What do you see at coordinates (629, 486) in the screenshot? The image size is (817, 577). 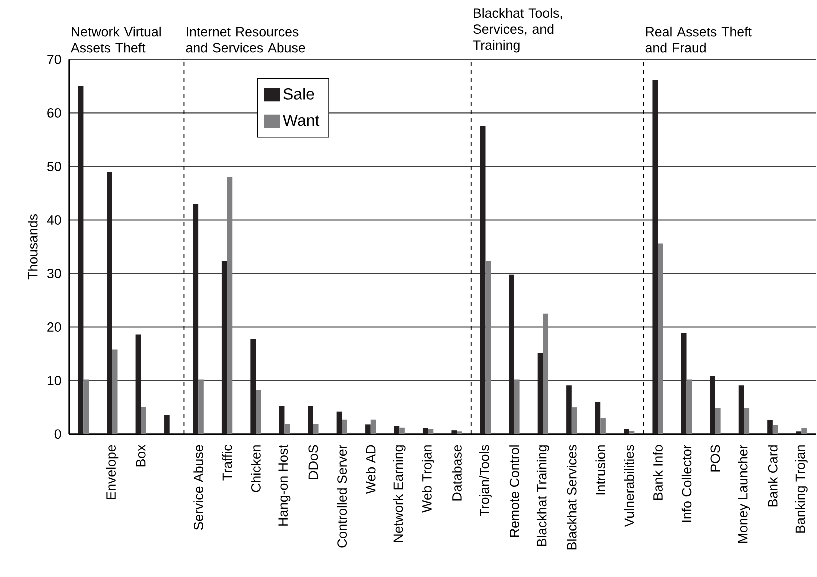 I see `x-tick-label: Vulnerabilities` at bounding box center [629, 486].